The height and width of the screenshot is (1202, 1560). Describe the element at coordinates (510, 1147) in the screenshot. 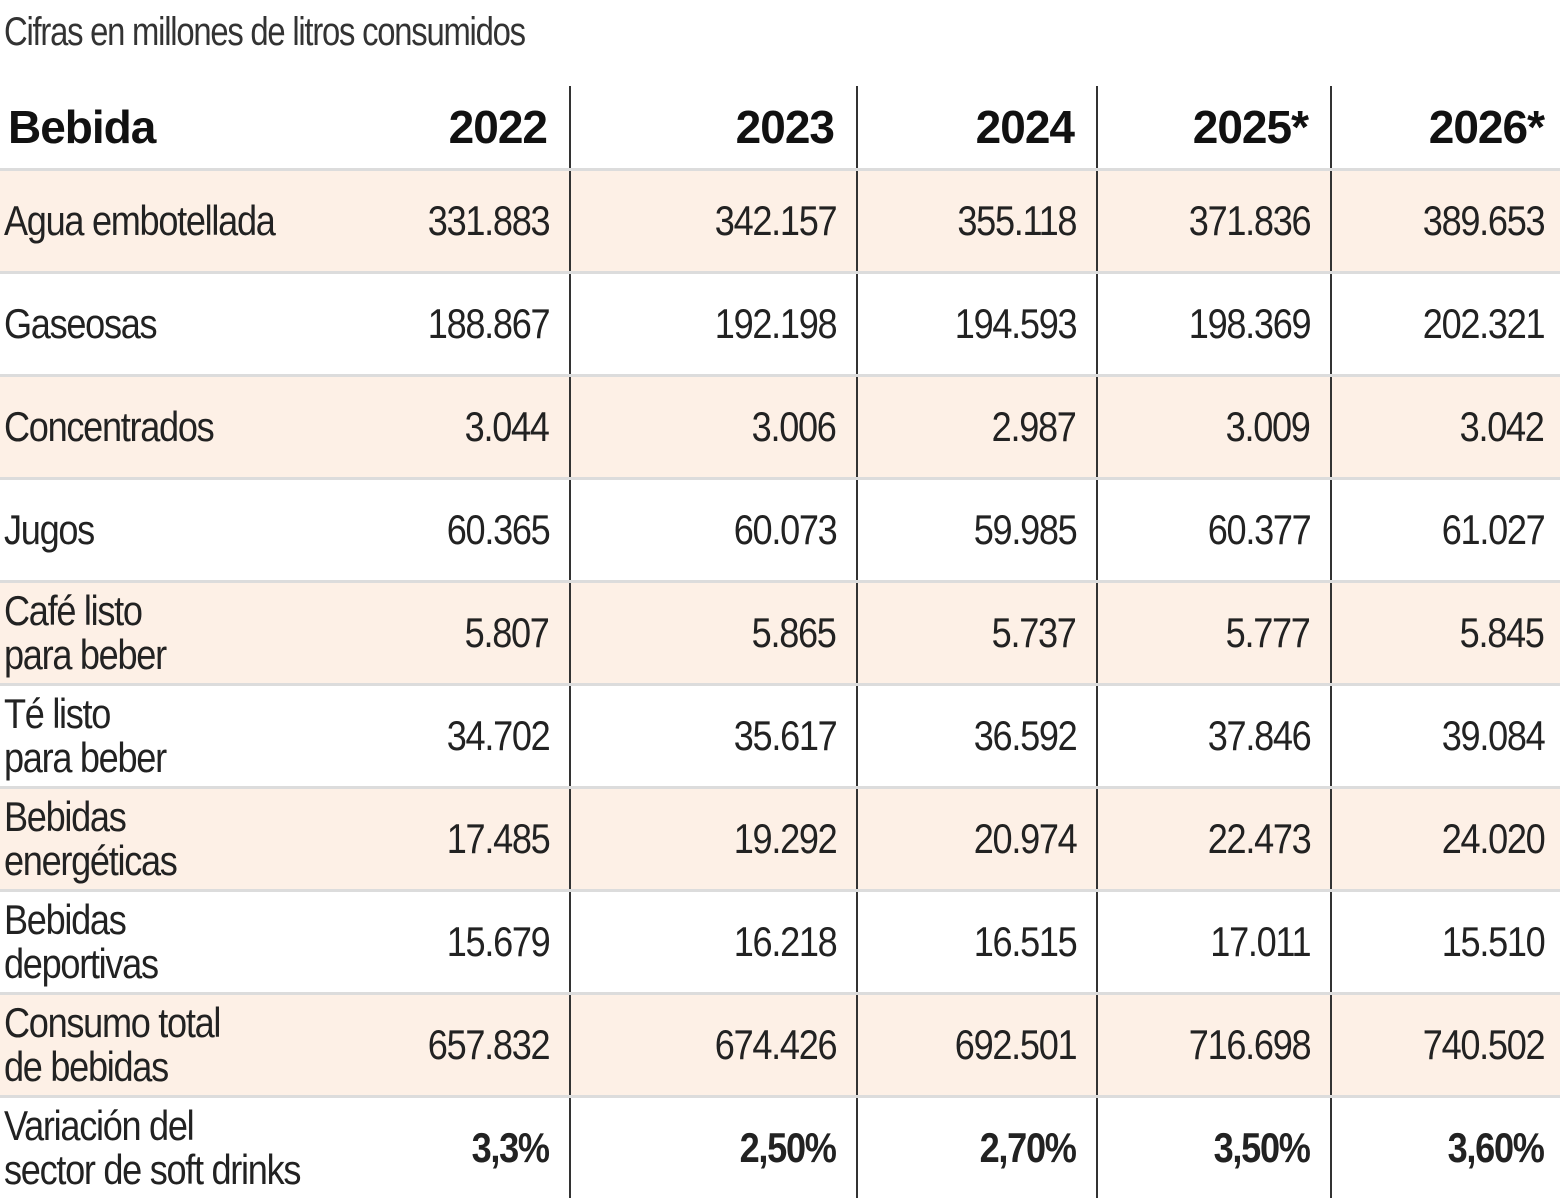

I see `cell-value: 3,3%` at that location.